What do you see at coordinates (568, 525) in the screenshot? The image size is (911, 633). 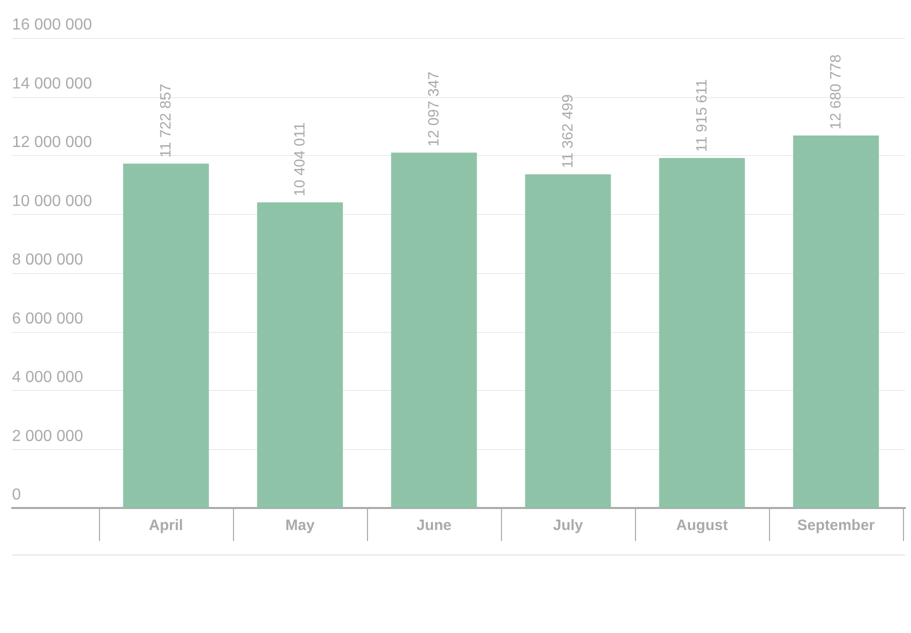 I see `x-tick-label: July` at bounding box center [568, 525].